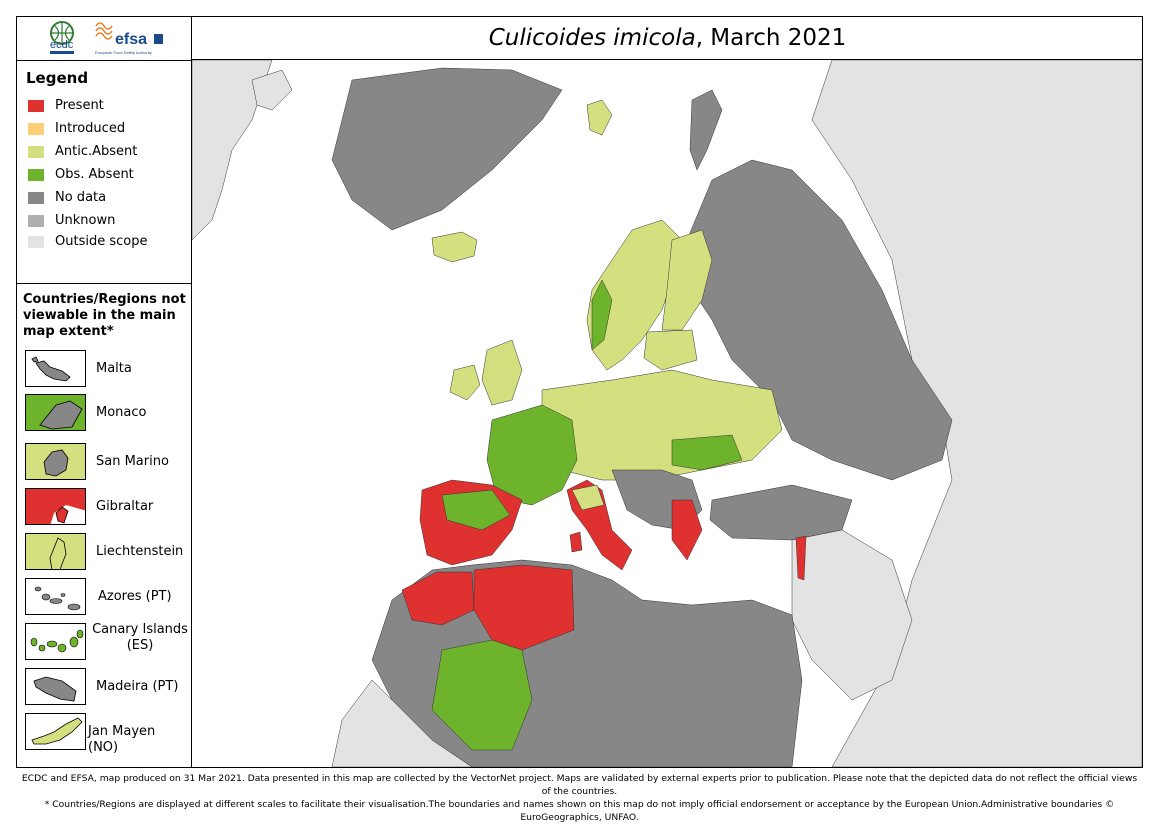 Image resolution: width=1160 pixels, height=824 pixels. What do you see at coordinates (465, 382) in the screenshot?
I see `ireland` at bounding box center [465, 382].